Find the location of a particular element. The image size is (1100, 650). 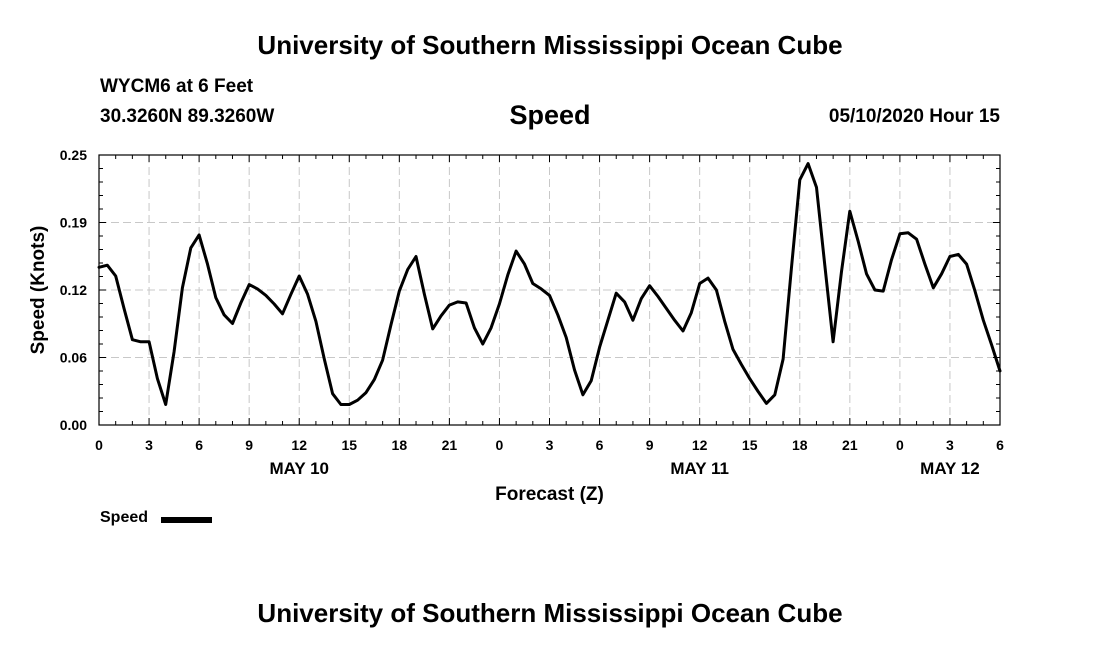

x-axis-label: Forecast (Z) is located at coordinates (549, 494).